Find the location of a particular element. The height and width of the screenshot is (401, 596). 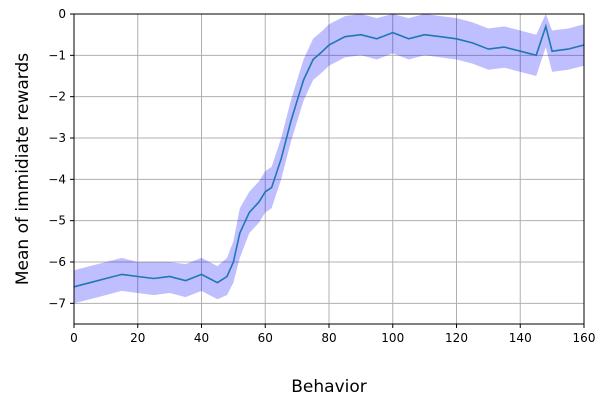

x-tick-label: 100 is located at coordinates (392, 338).